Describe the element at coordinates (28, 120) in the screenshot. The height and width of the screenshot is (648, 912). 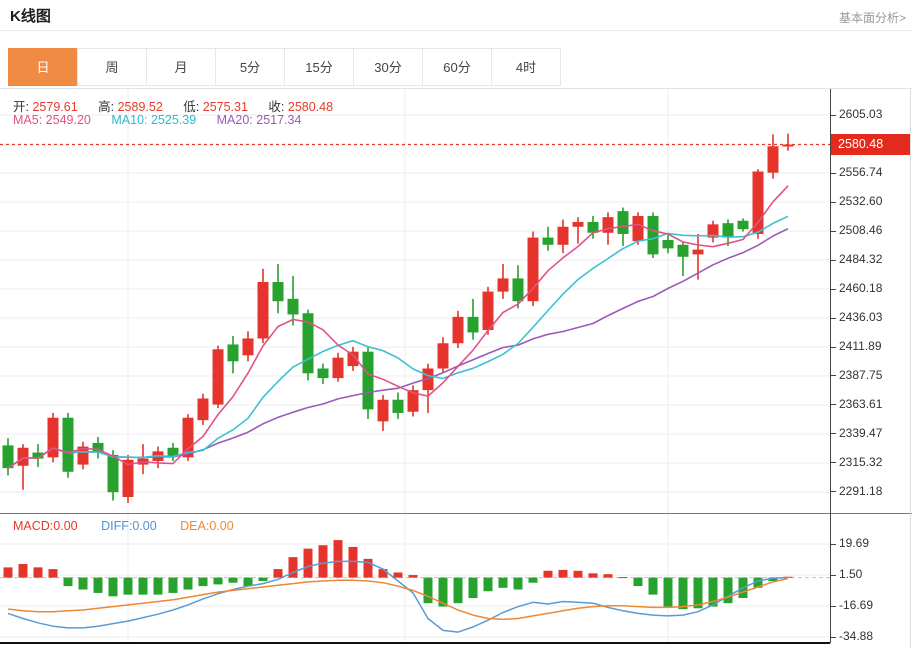
I see `ma5-label: MA5:` at that location.